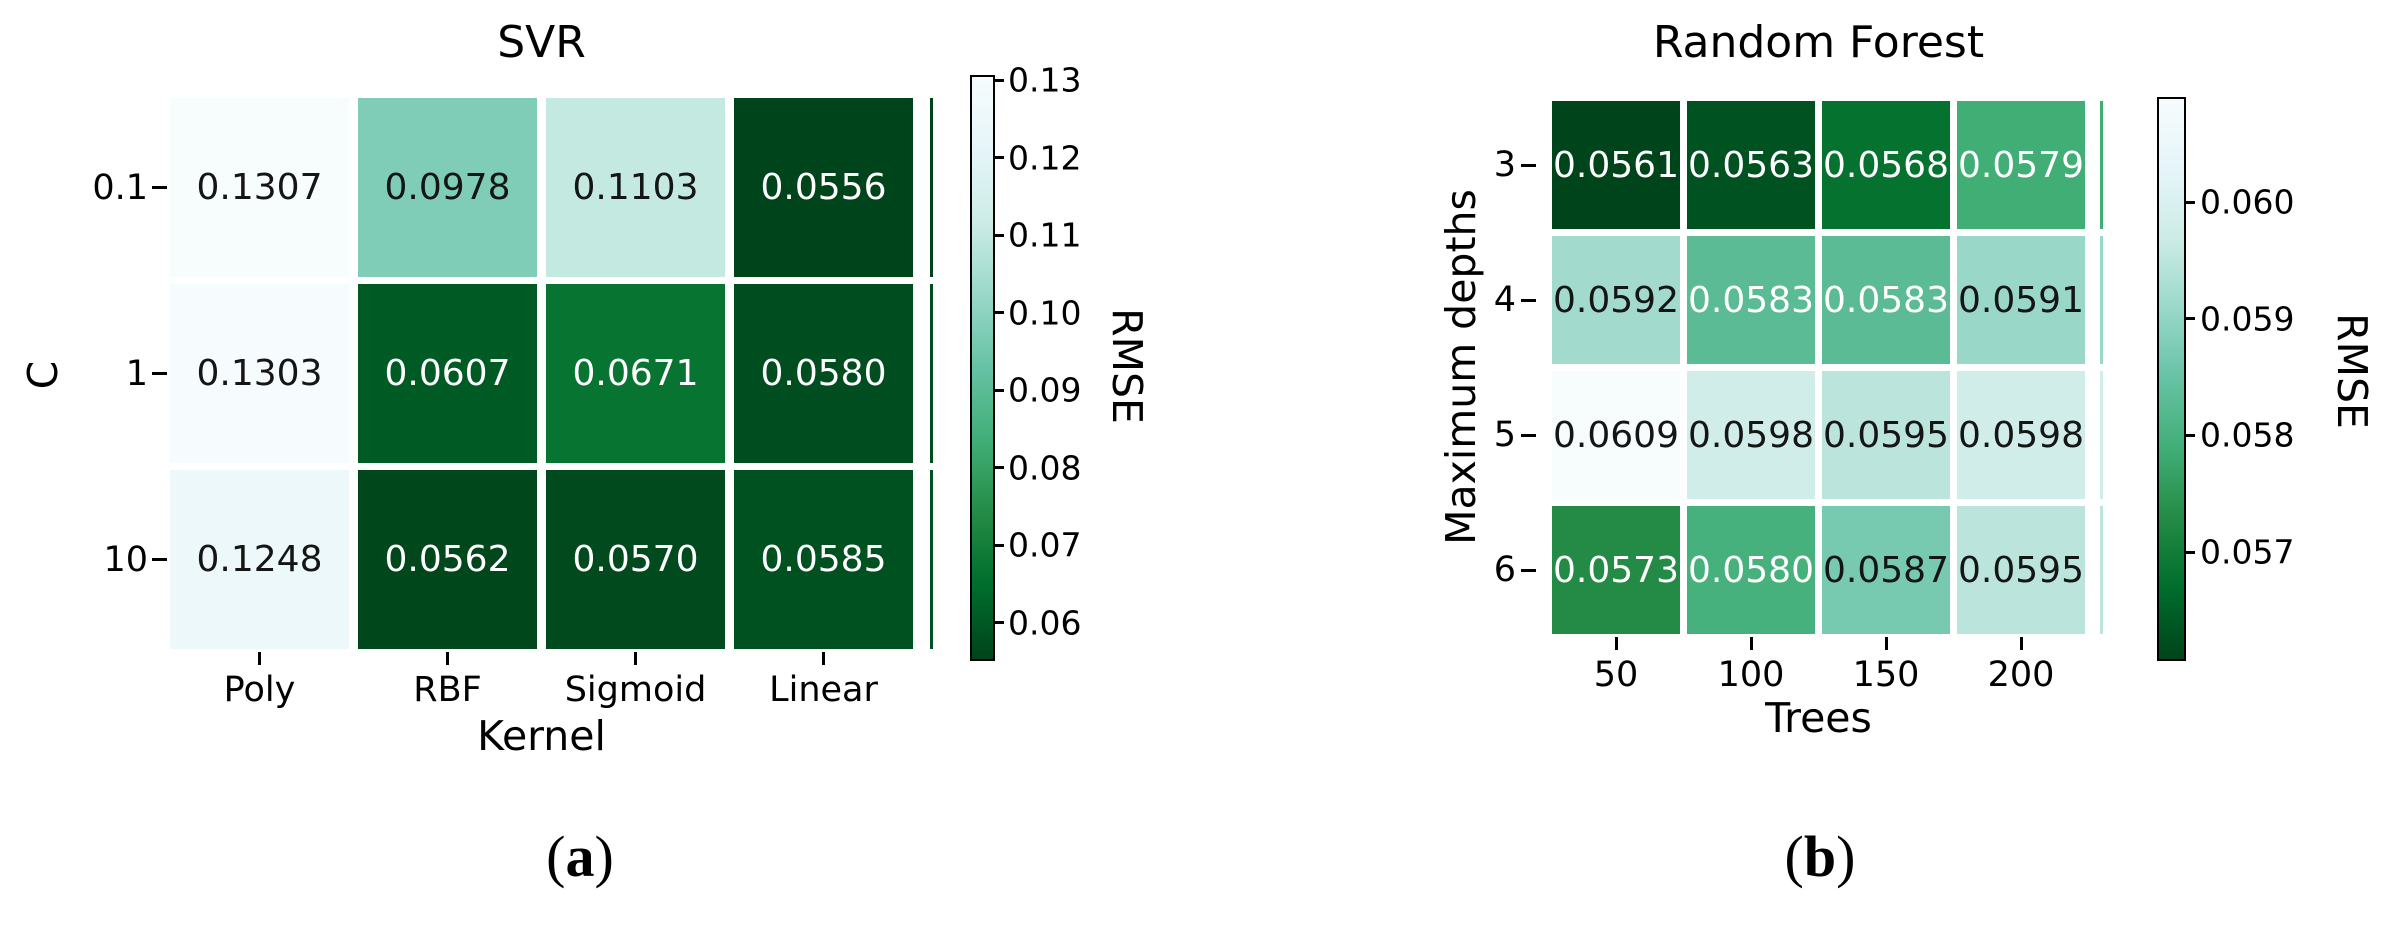  I want to click on panel-a-colorbar-label: RMSE, so click(1127, 366).